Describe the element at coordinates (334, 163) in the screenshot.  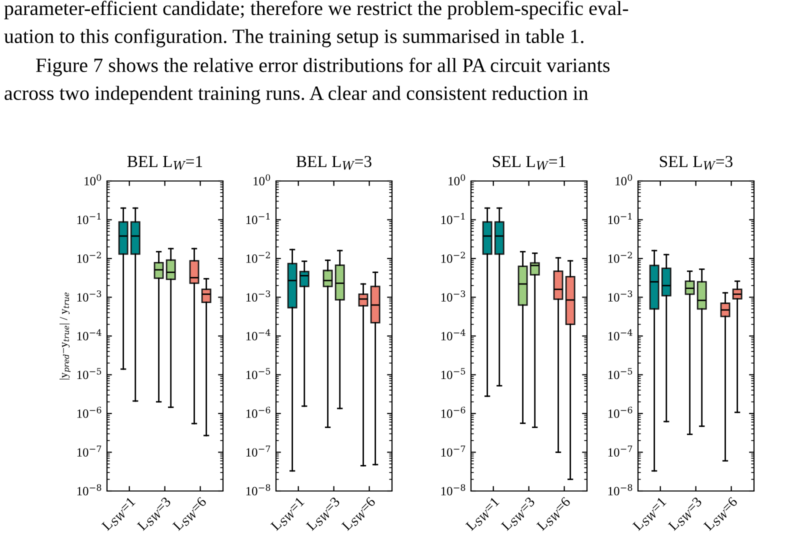
I see `chart-title: BEL L$_{W}$=3` at that location.